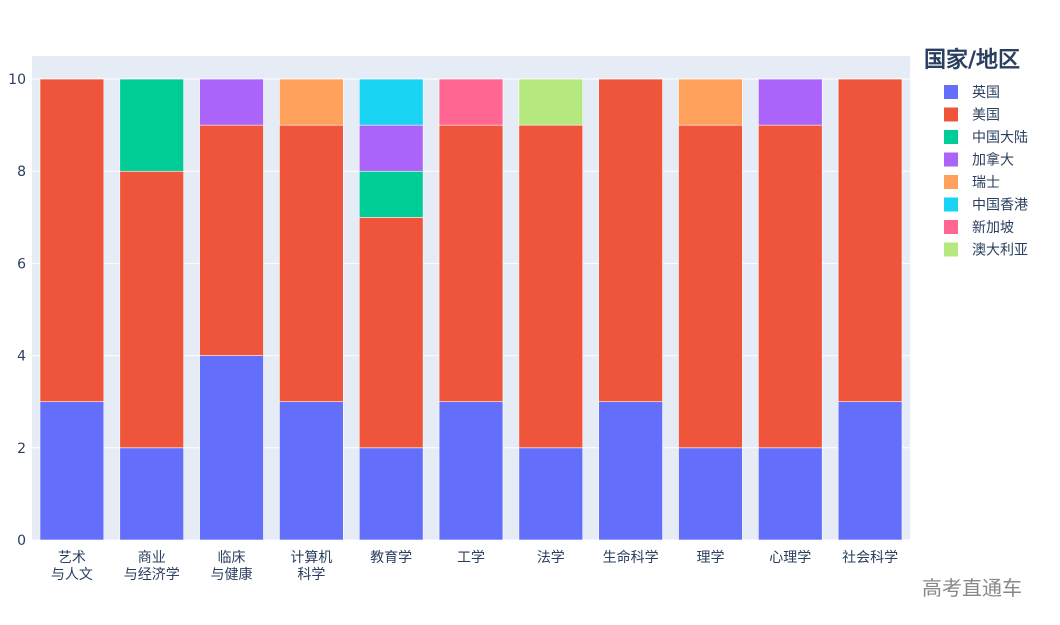 The image size is (1060, 625). What do you see at coordinates (710, 558) in the screenshot?
I see `x-tick-label-8: 理学` at bounding box center [710, 558].